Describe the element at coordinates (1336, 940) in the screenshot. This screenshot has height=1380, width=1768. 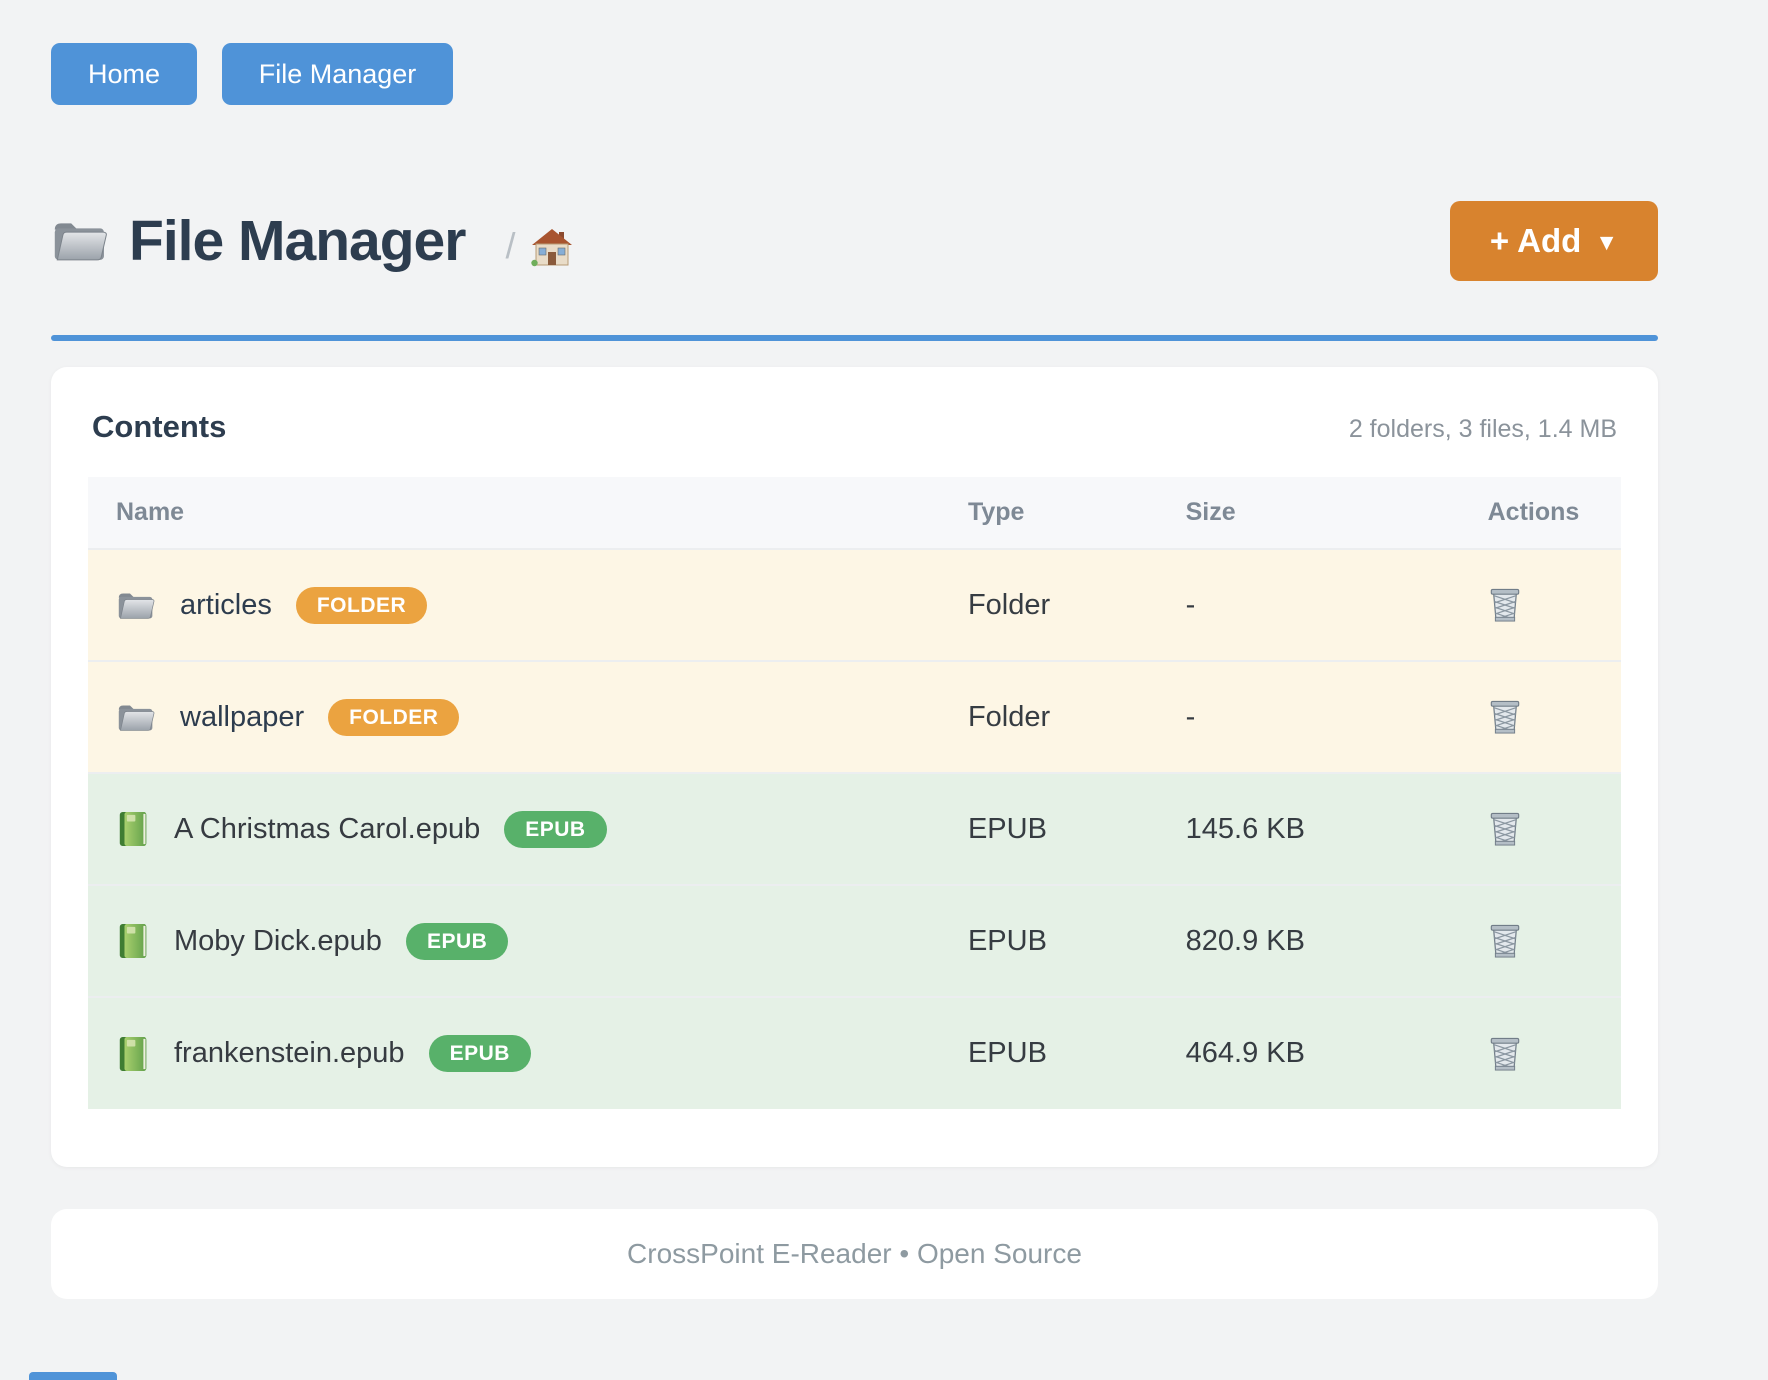
I see `item-size: 820.9 KB` at that location.